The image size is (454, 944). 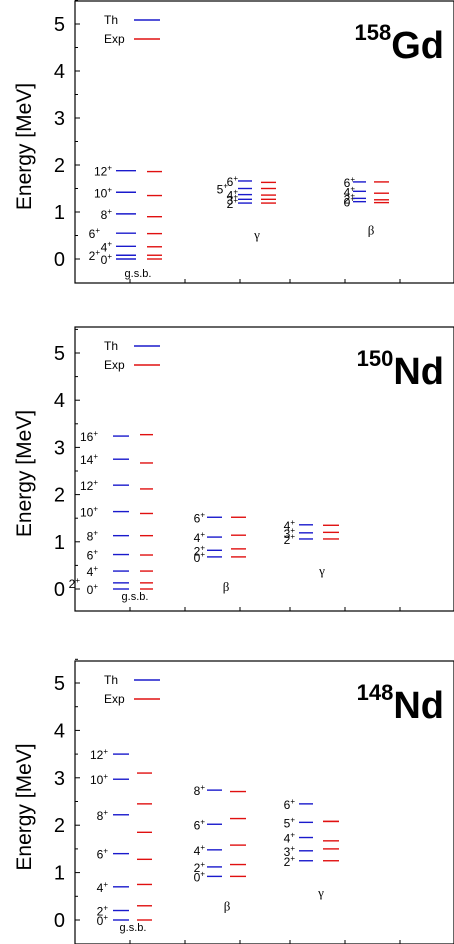 I want to click on spin-value: 12, so click(x=97, y=755).